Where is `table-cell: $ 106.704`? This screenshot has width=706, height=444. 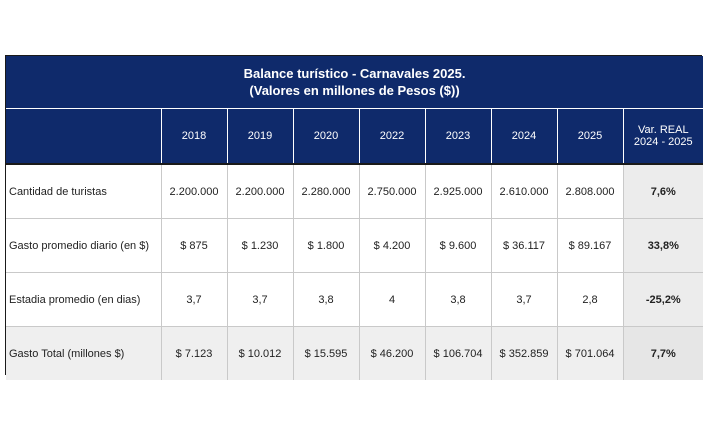
table-cell: $ 106.704 is located at coordinates (458, 353).